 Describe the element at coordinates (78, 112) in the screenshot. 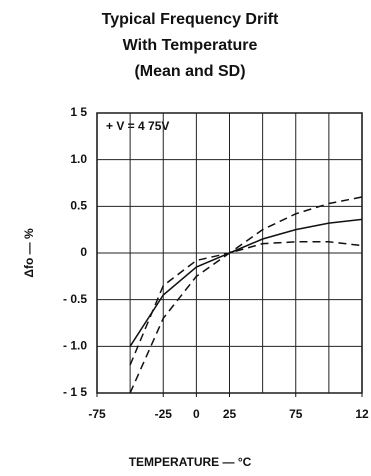

I see `y-tick-label: 1 5` at that location.